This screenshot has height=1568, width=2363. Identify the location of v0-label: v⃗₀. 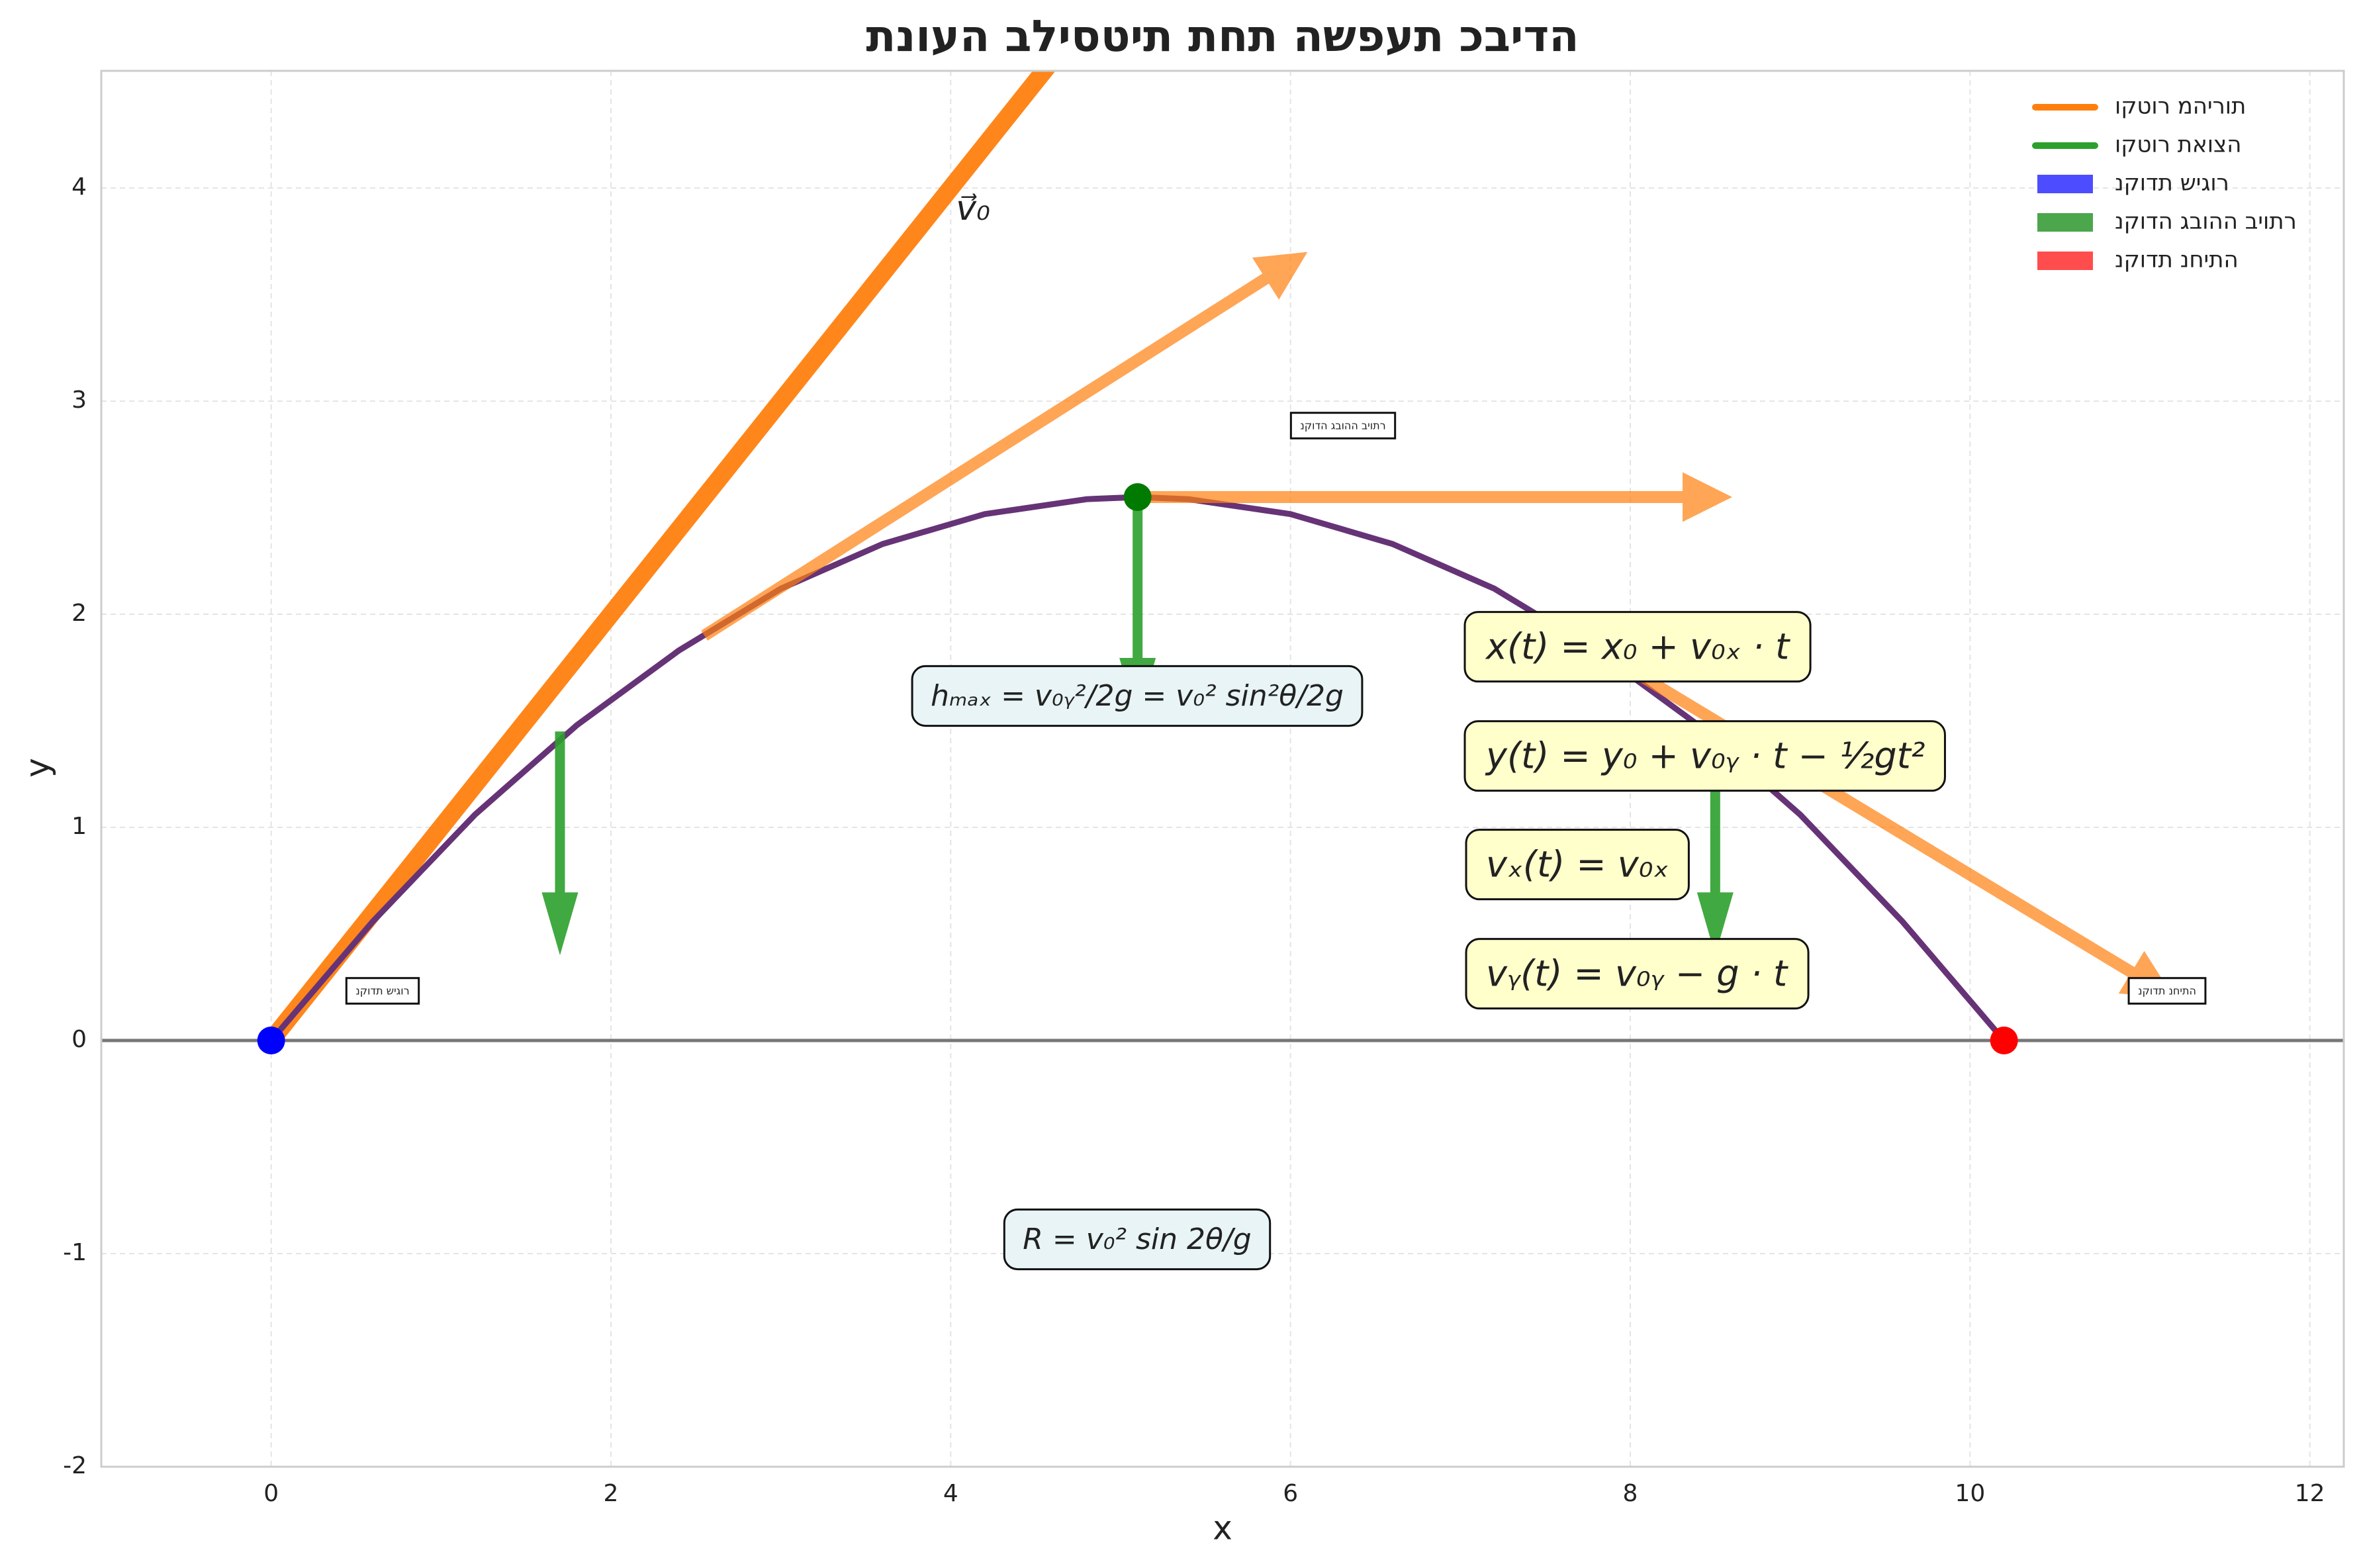
(973, 208).